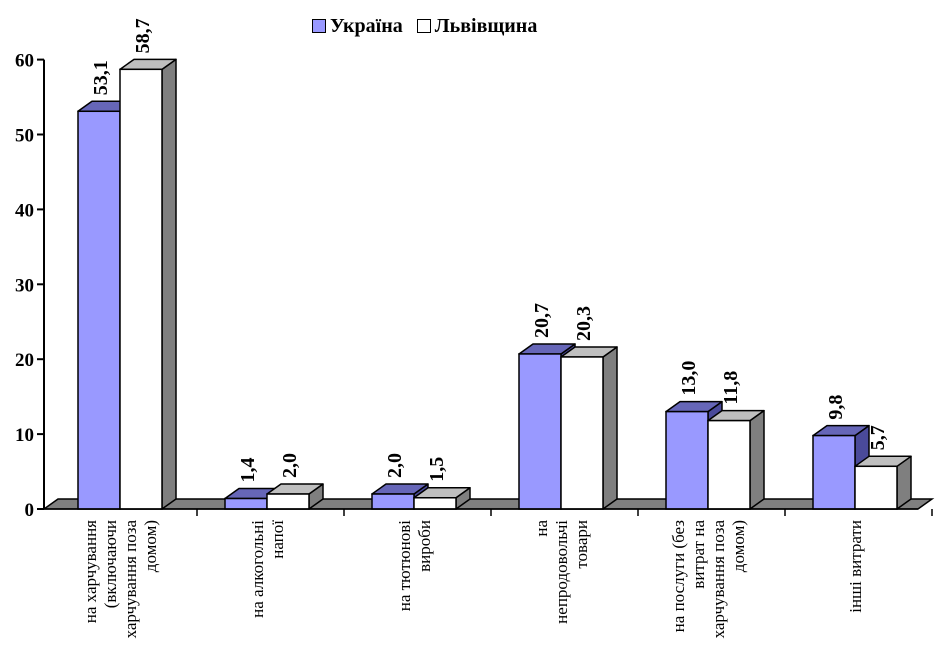  I want to click on bar-value-label-ukraine: 2,0, so click(395, 465).